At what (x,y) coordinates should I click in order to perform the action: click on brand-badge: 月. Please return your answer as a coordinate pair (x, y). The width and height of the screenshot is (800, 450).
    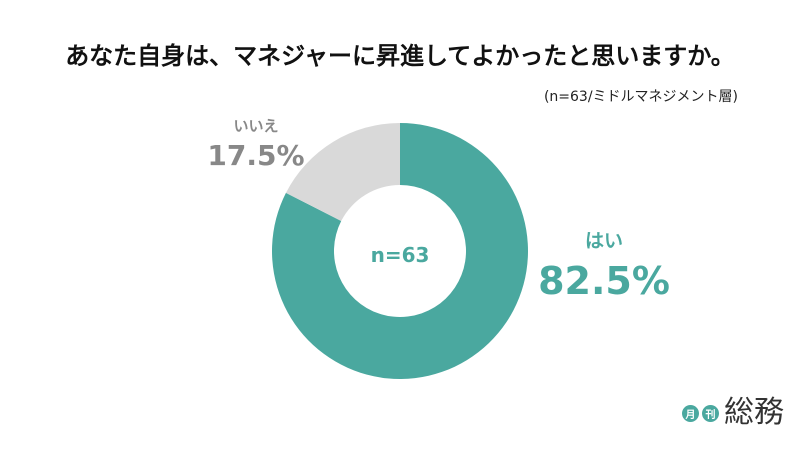
    Looking at the image, I should click on (690, 413).